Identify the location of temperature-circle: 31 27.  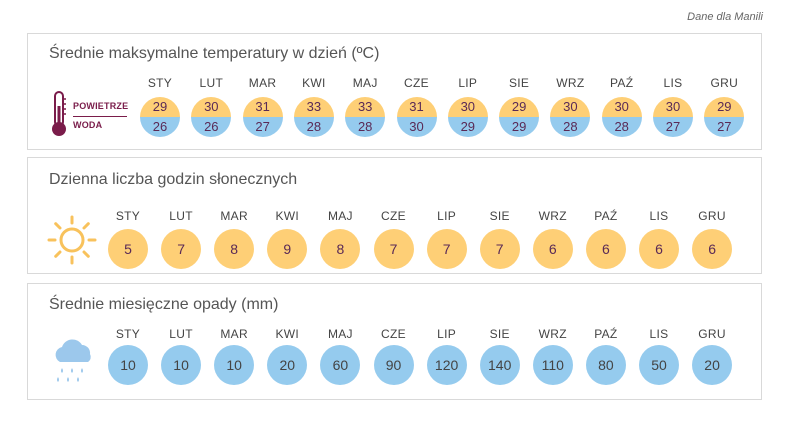
(262, 117).